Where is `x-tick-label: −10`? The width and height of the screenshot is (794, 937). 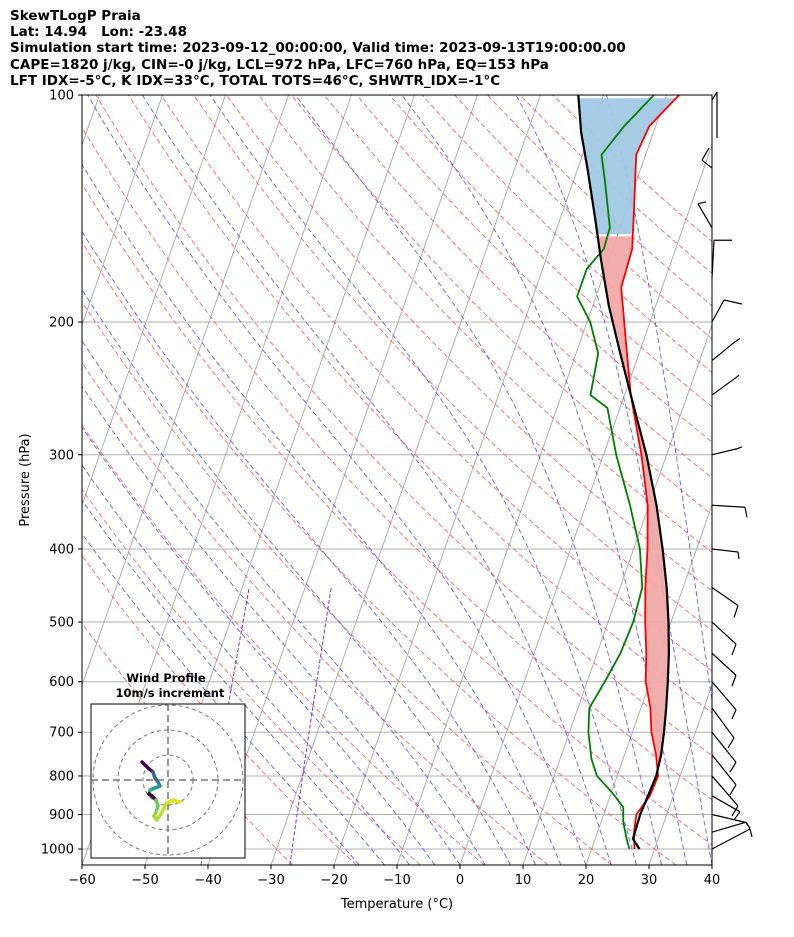
x-tick-label: −10 is located at coordinates (396, 880).